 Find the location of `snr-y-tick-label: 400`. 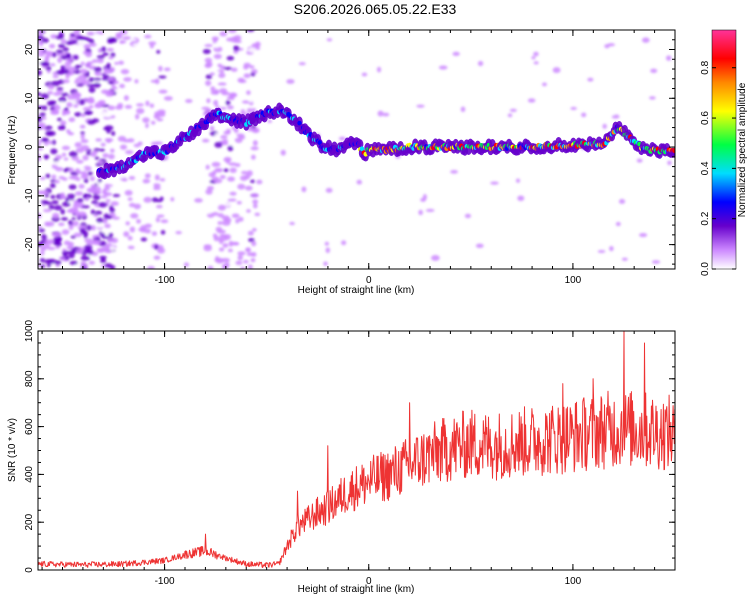

snr-y-tick-label: 400 is located at coordinates (29, 474).